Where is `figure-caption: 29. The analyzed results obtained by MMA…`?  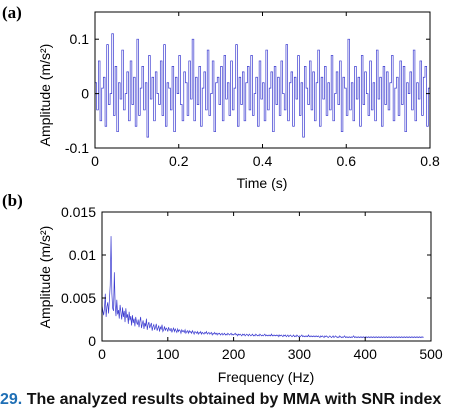 figure-caption: 29. The analyzed results obtained by MMA… is located at coordinates (237, 401).